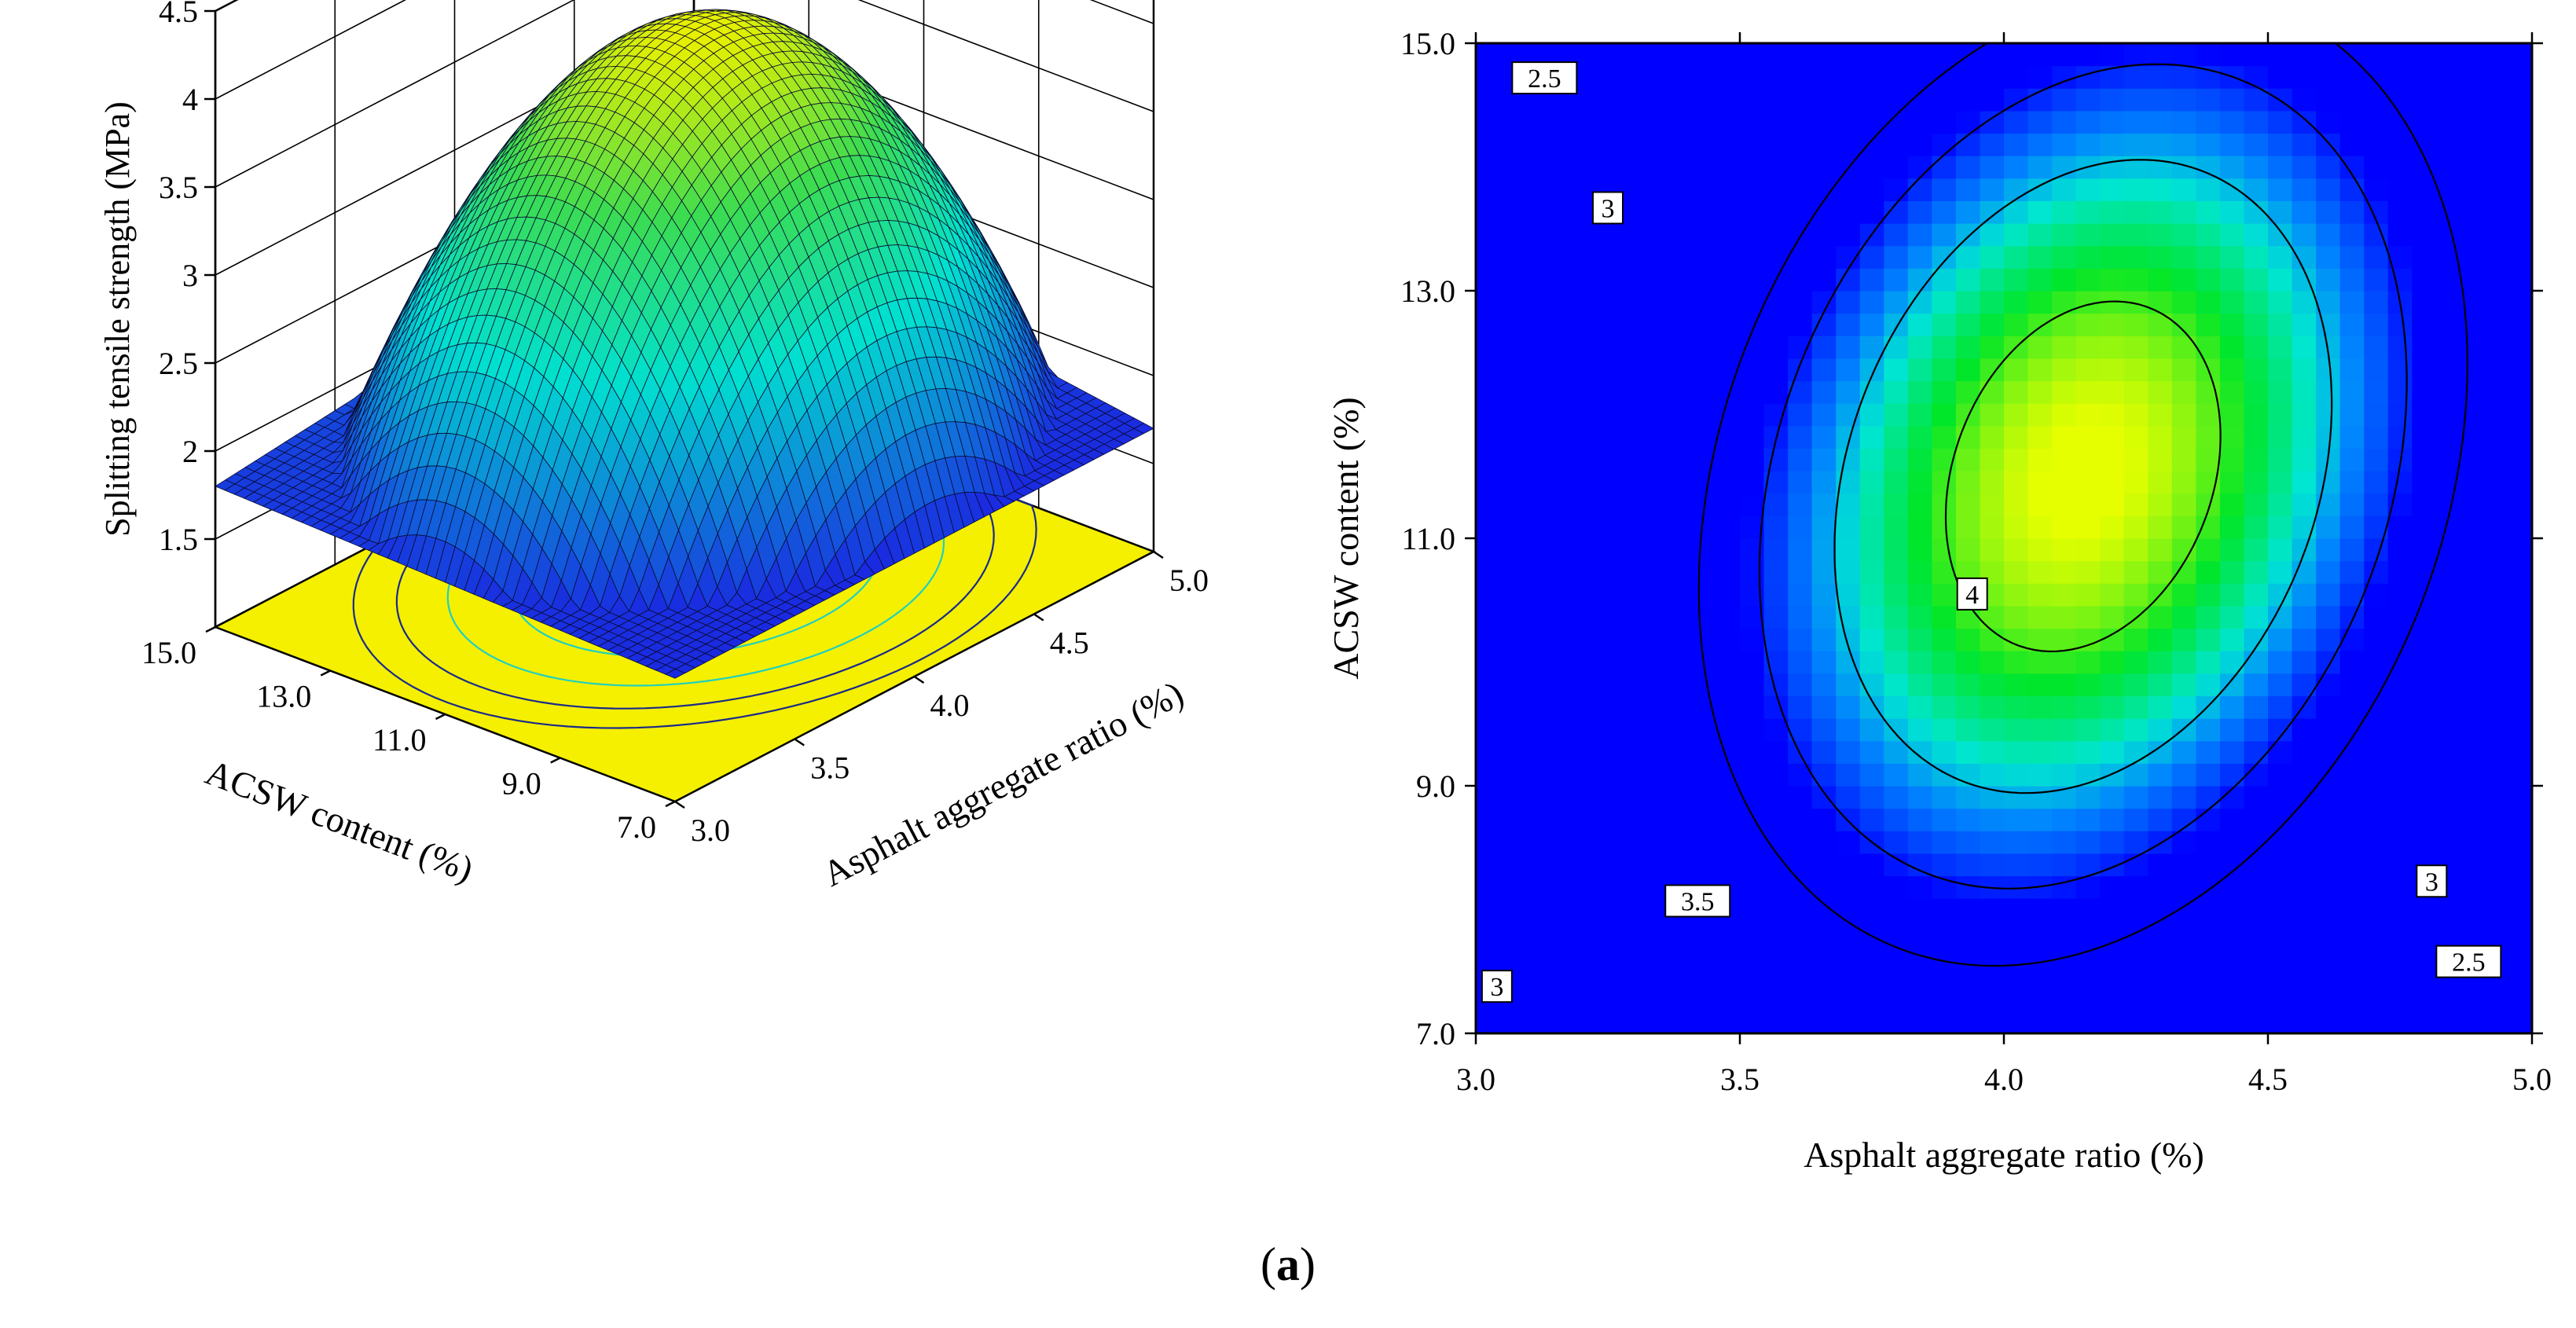 The image size is (2576, 1328). Describe the element at coordinates (440, 717) in the screenshot. I see `y-tick` at that location.